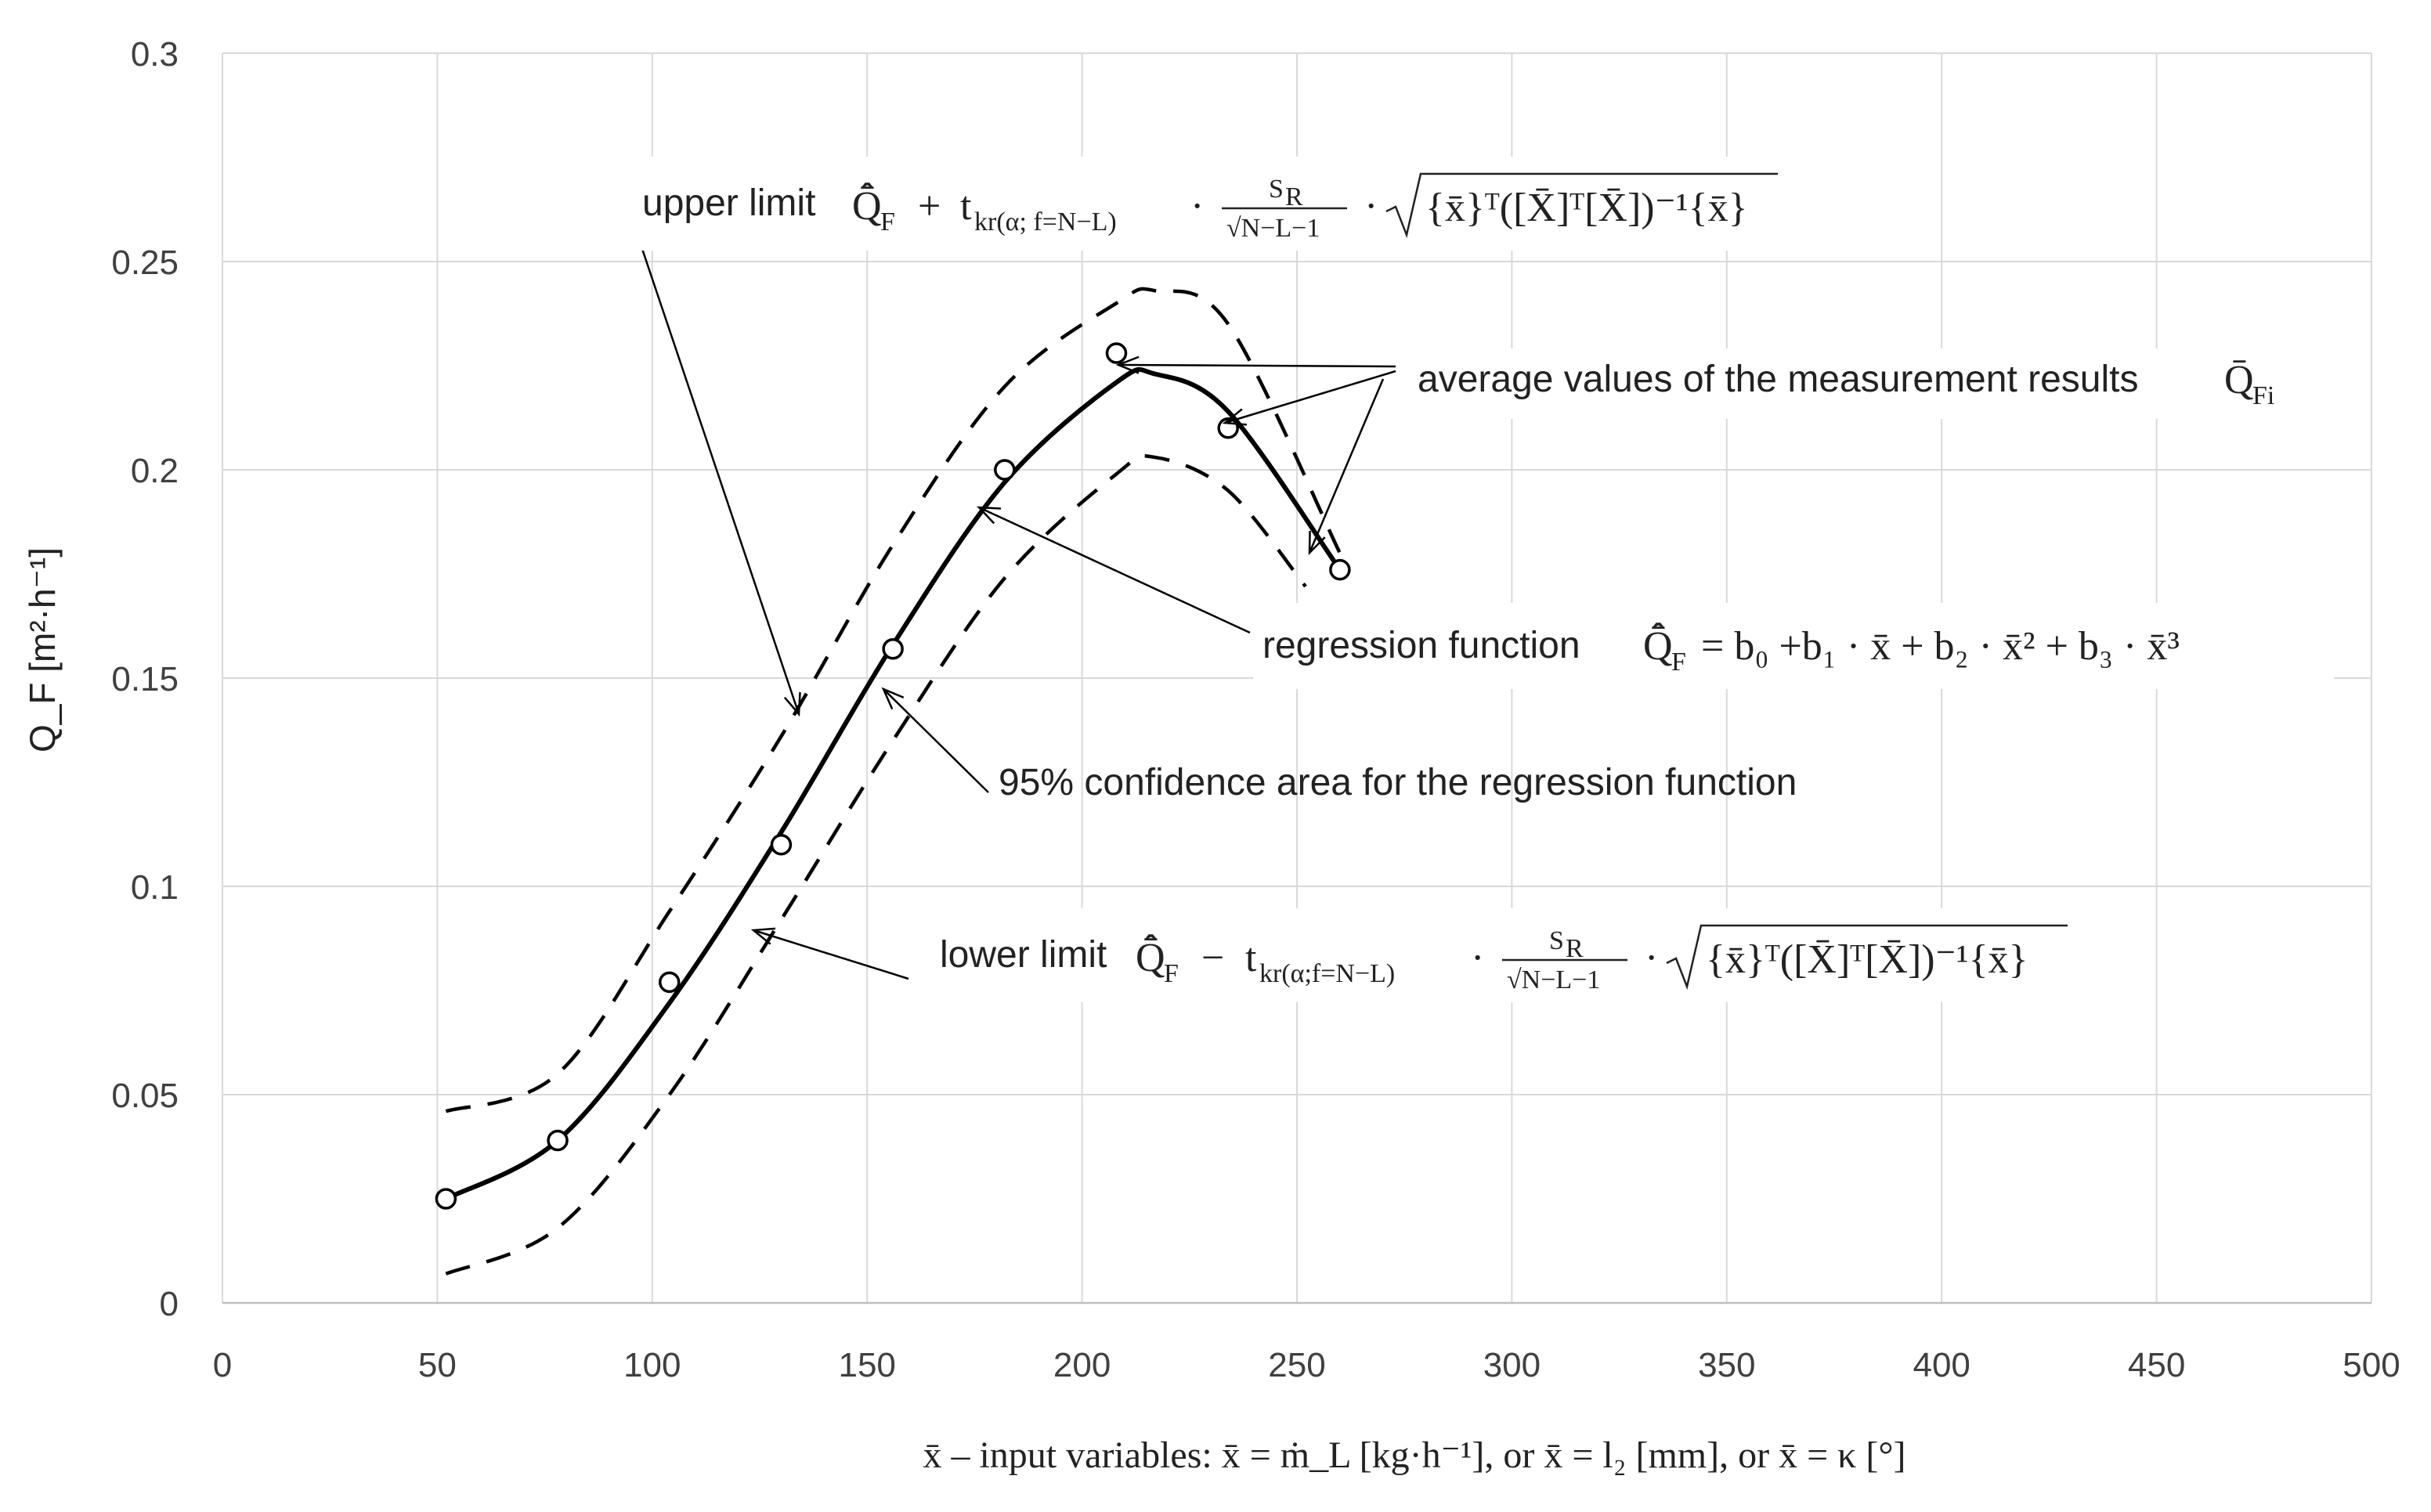  What do you see at coordinates (155, 887) in the screenshot?
I see `y-tick-label: 0.1` at bounding box center [155, 887].